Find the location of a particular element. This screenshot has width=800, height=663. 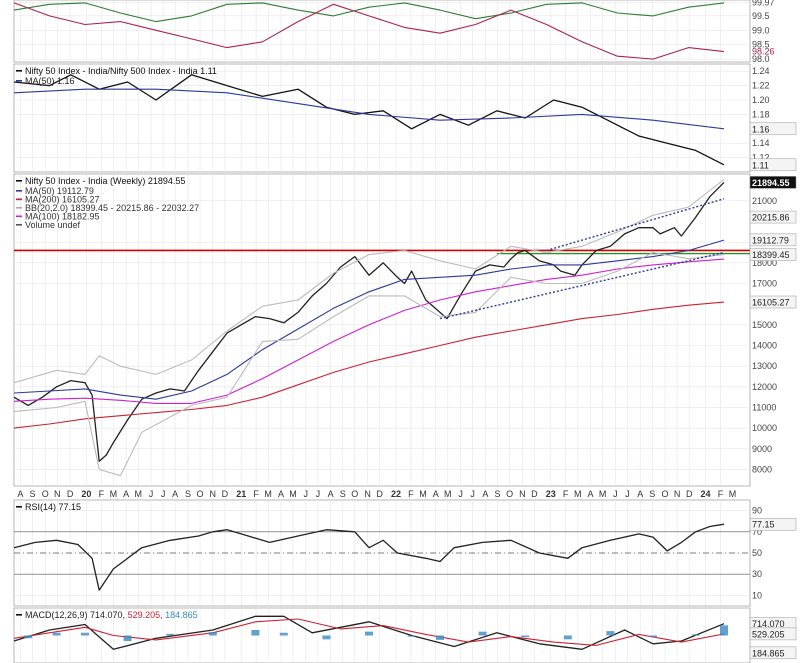

x-tick-label: O is located at coordinates (200, 494).